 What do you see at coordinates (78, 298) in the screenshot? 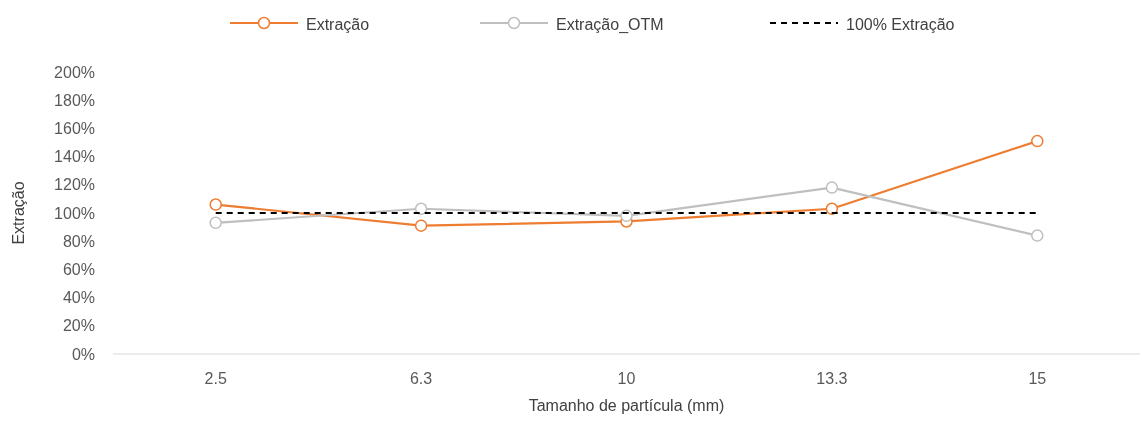
I see `y-tick-label: 40%` at bounding box center [78, 298].